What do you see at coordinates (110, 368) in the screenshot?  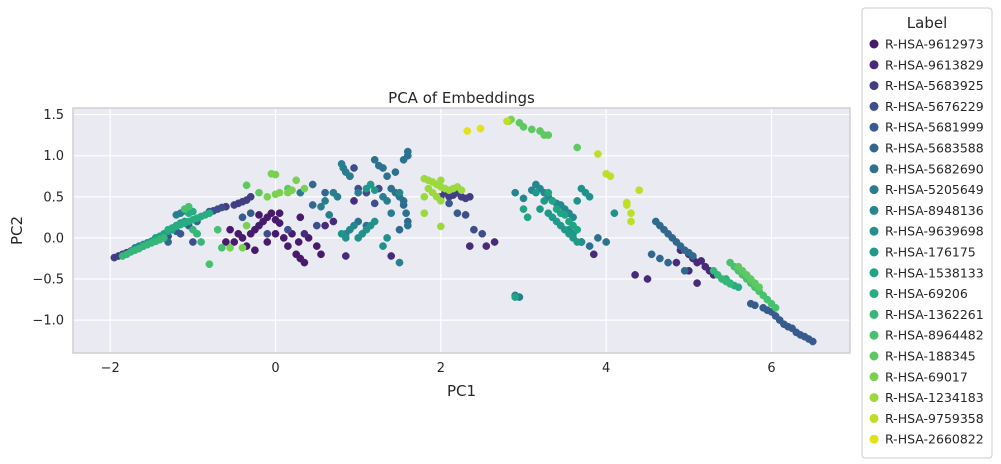 I see `x-tick-label: −2` at bounding box center [110, 368].